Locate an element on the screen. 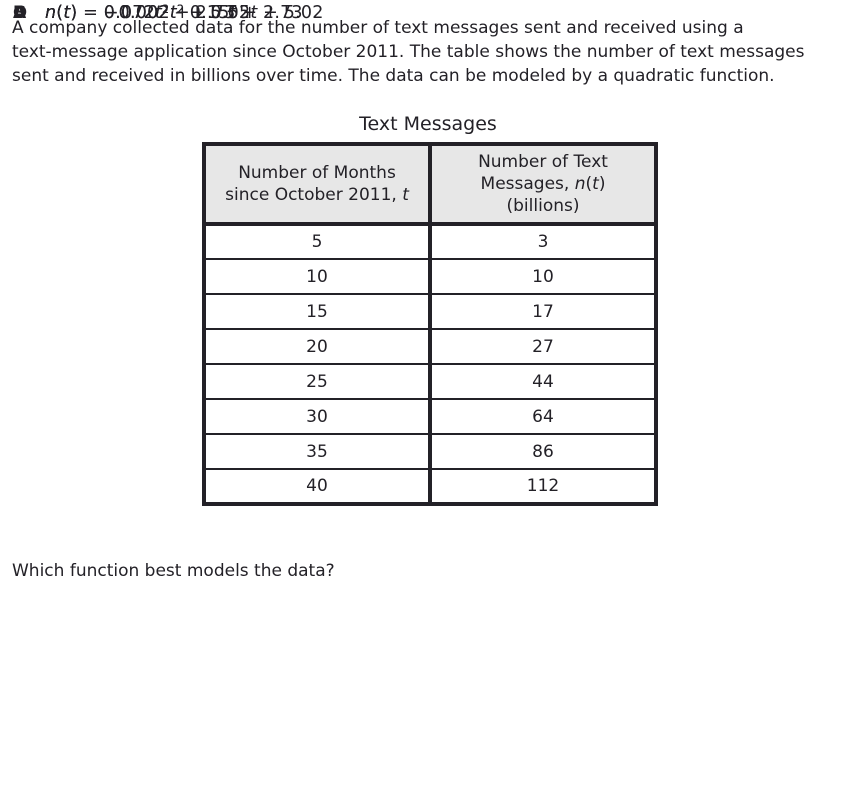 Image resolution: width=866 pixels, height=798 pixels. table-row: 30 64 is located at coordinates (430, 416).